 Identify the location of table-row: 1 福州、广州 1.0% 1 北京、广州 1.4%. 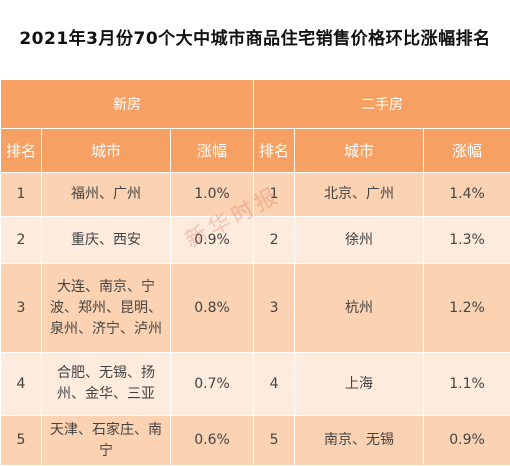
(255, 194).